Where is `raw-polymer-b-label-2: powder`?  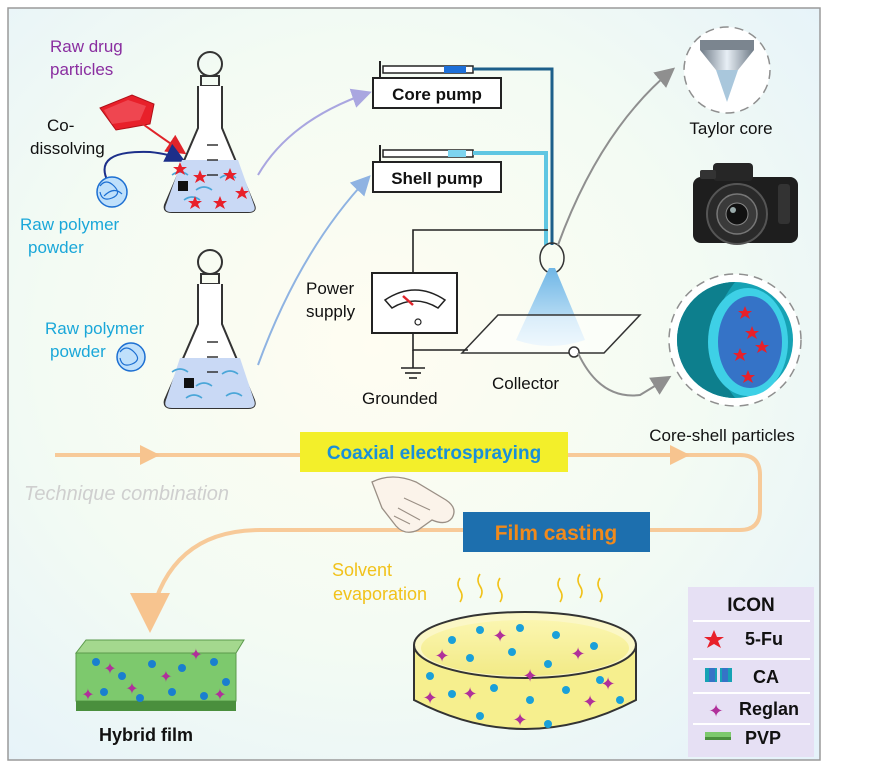
raw-polymer-b-label-2: powder is located at coordinates (78, 351).